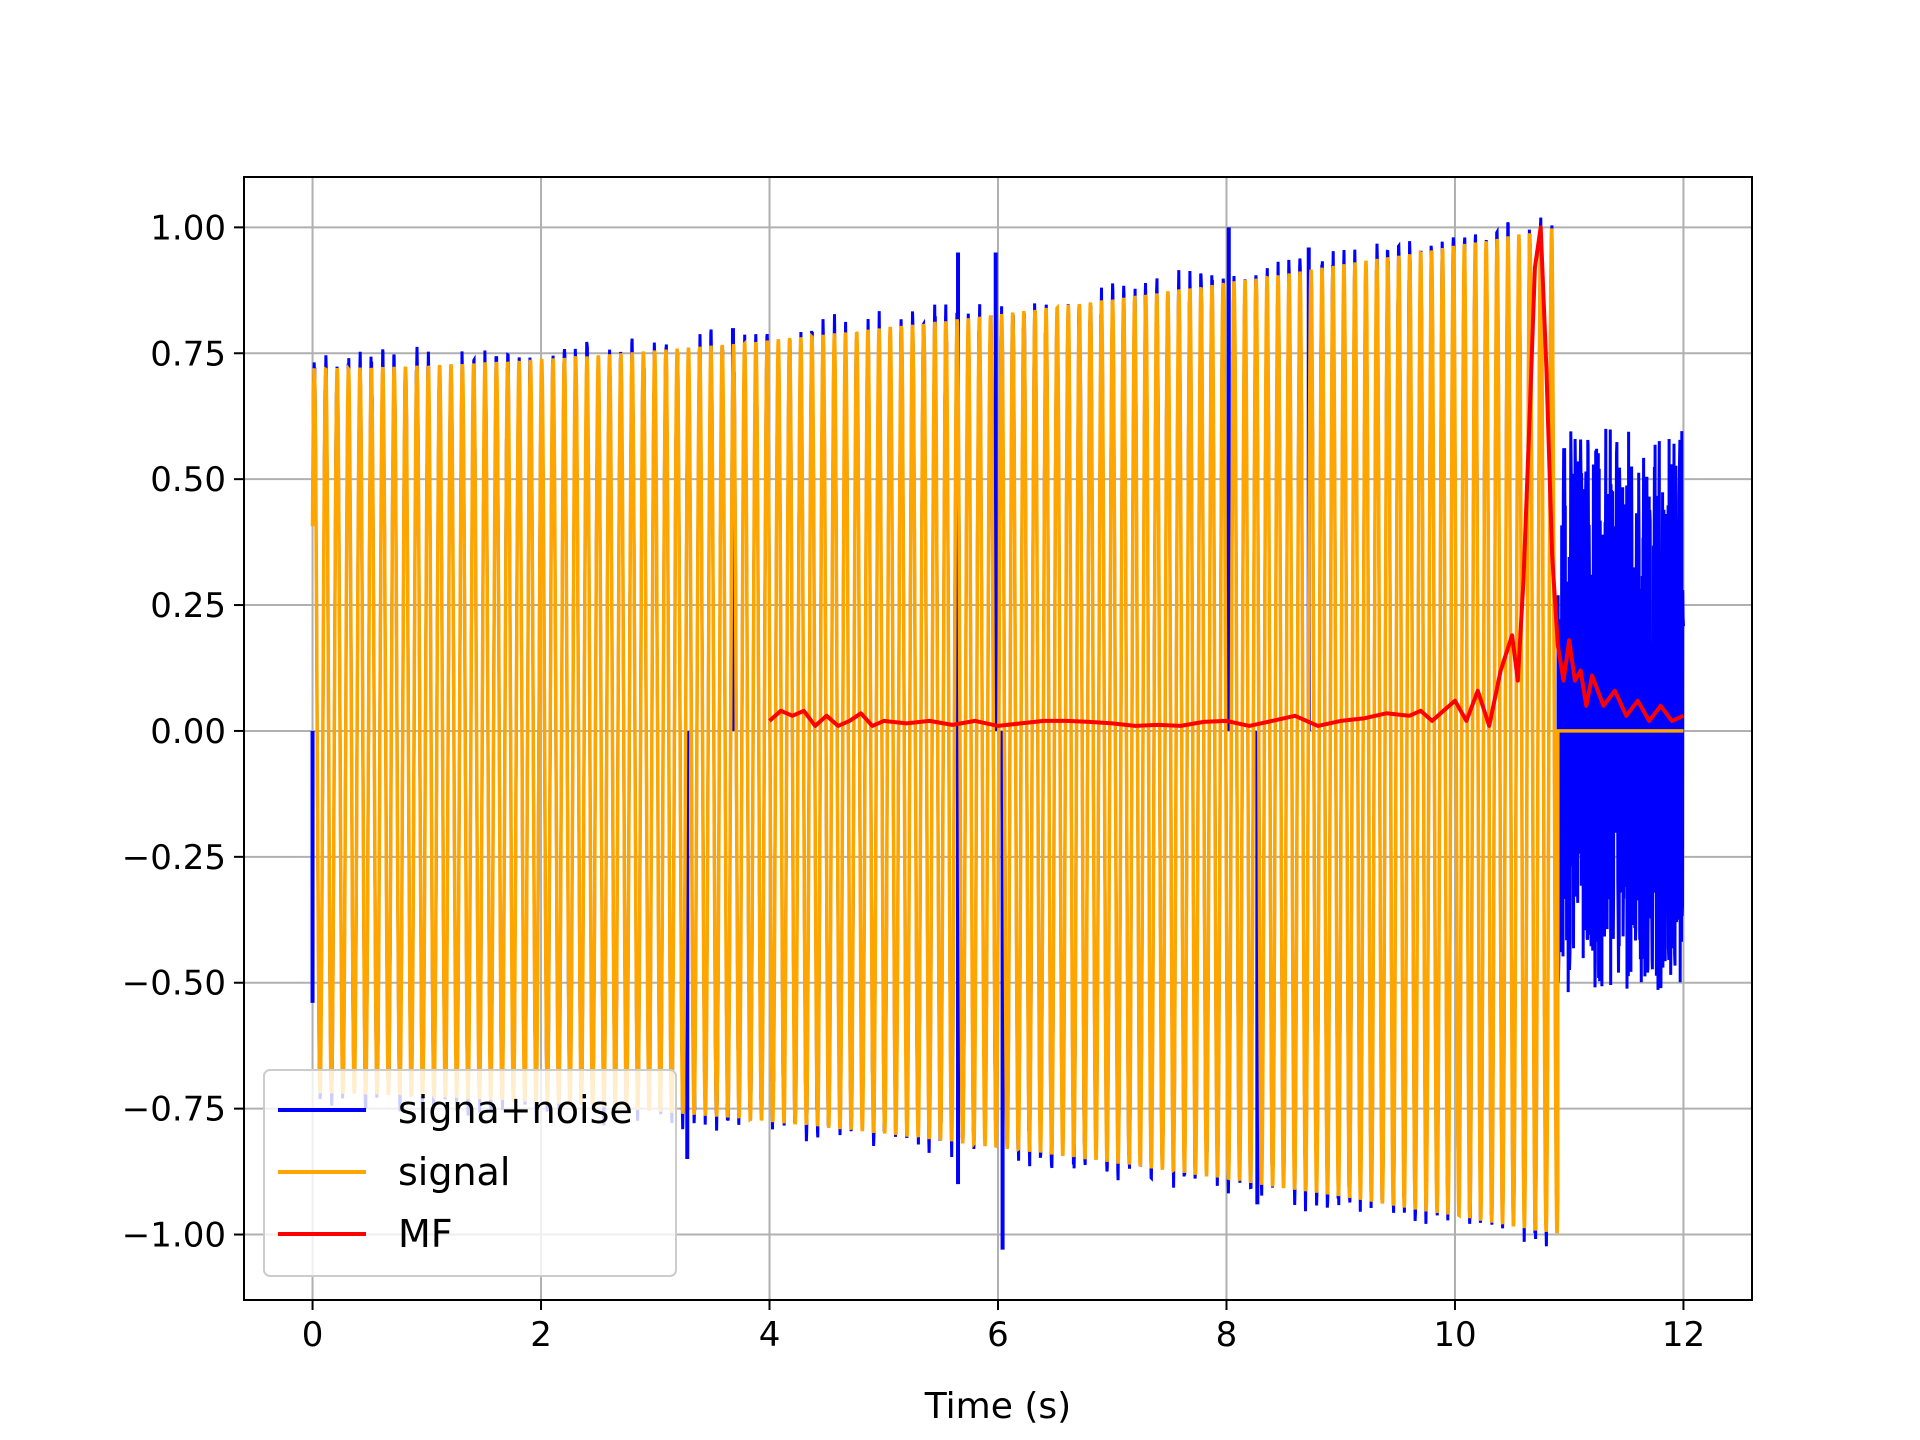  I want to click on y-tick-label: 1.00, so click(188, 228).